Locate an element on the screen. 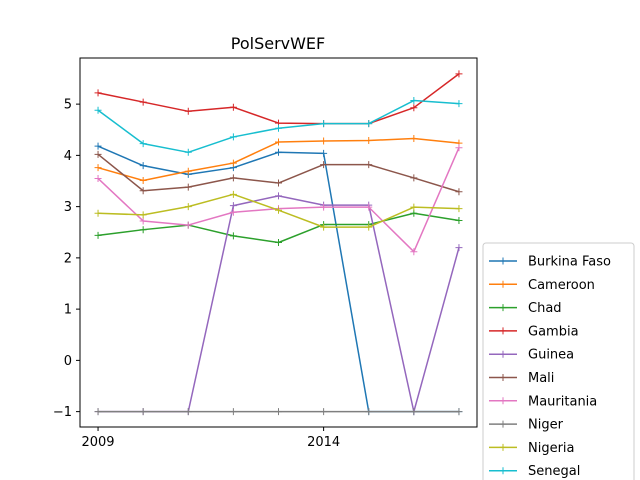 The height and width of the screenshot is (480, 640). legend-item: Mauritania is located at coordinates (543, 401).